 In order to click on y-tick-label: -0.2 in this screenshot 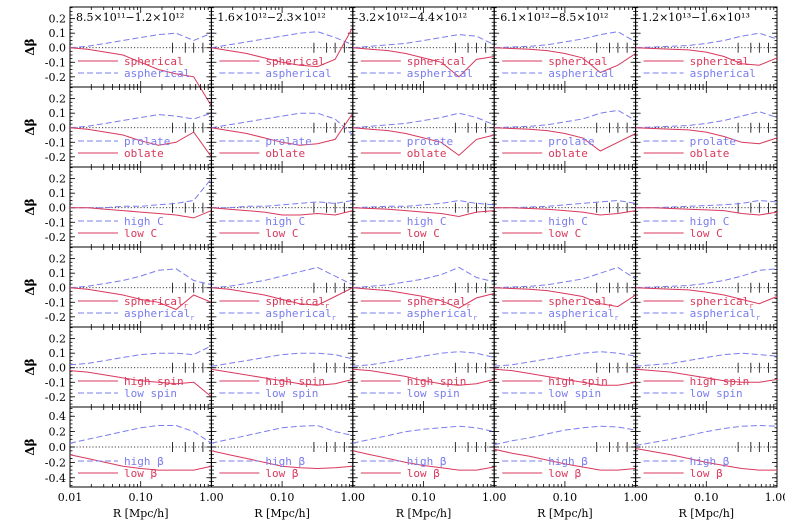, I will do `click(55, 157)`.